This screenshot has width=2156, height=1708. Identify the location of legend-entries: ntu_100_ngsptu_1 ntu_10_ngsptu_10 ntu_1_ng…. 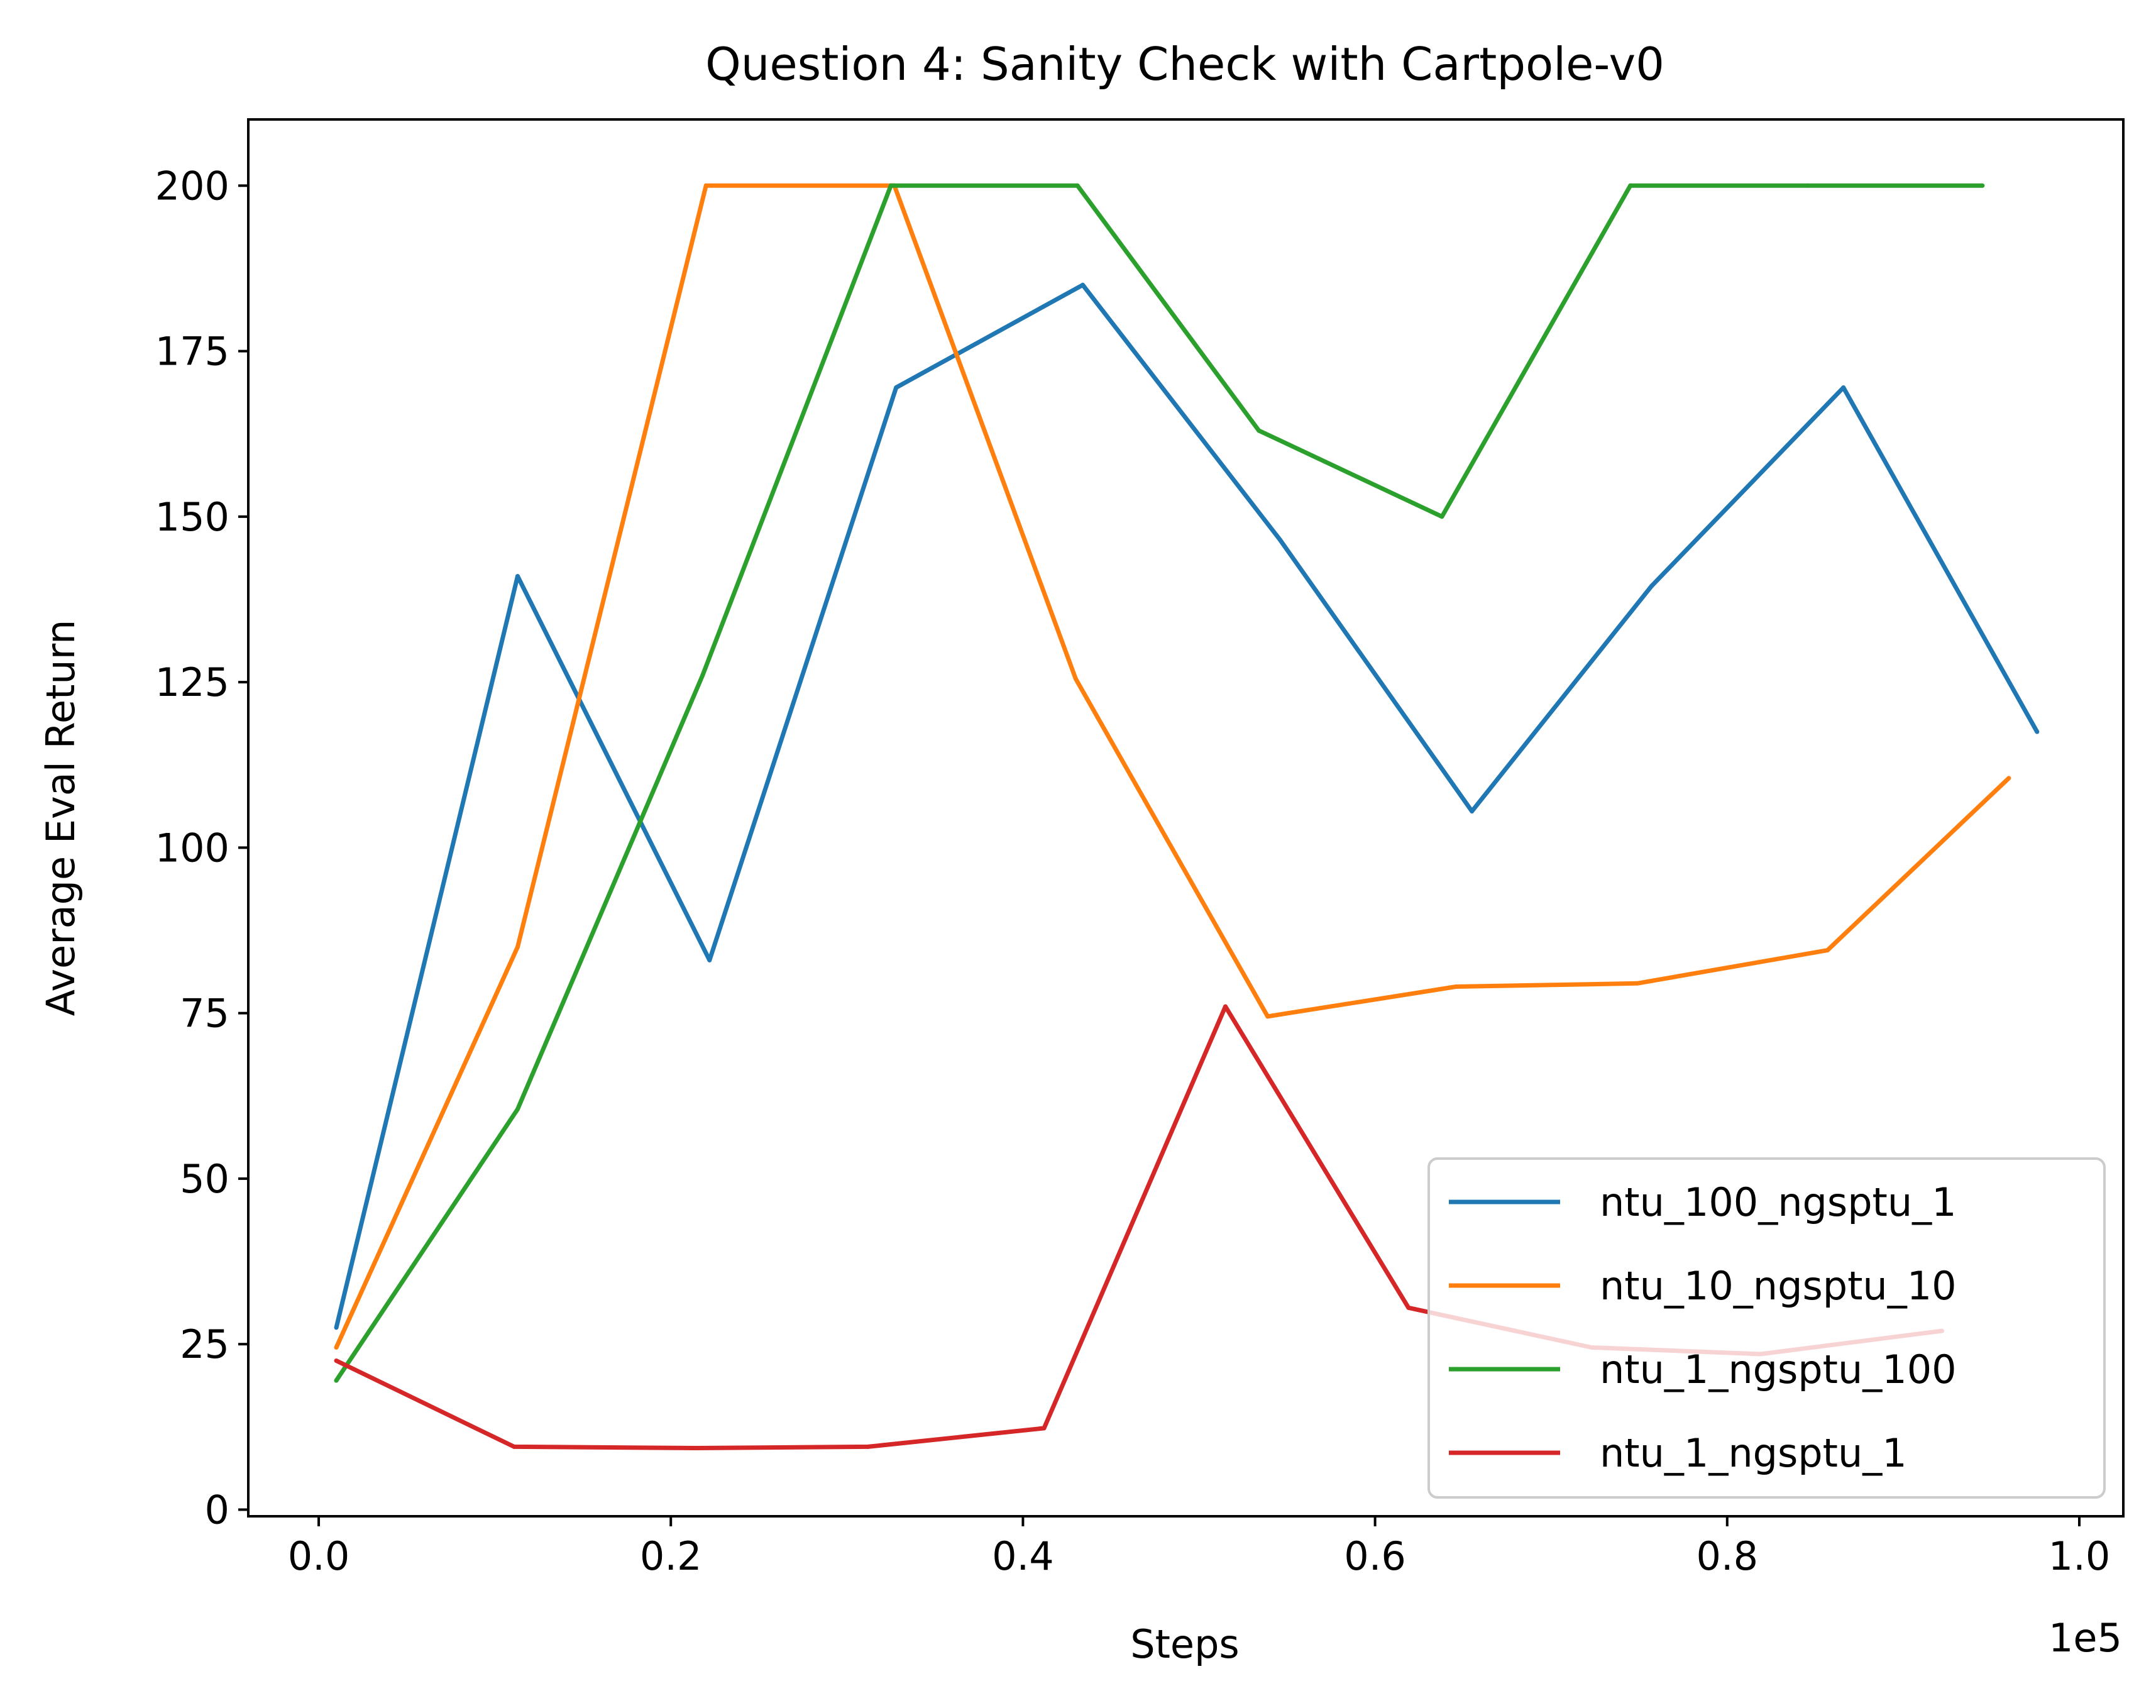
(1703, 1328).